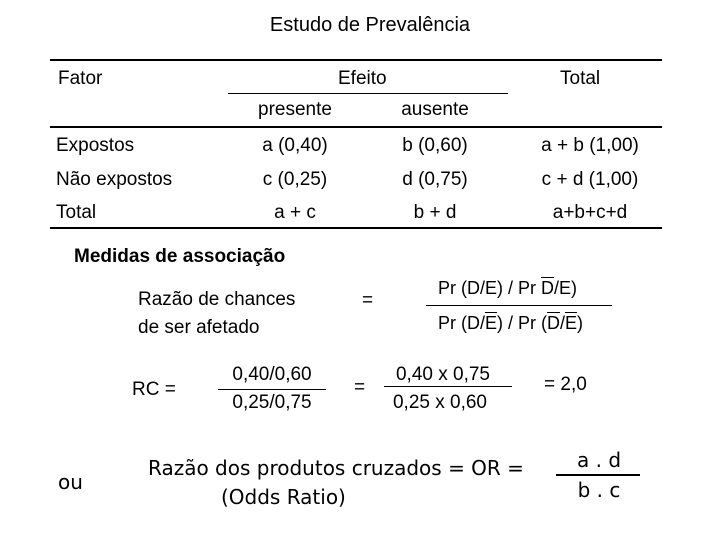 This screenshot has height=540, width=720. I want to click on header-total: Total, so click(580, 78).